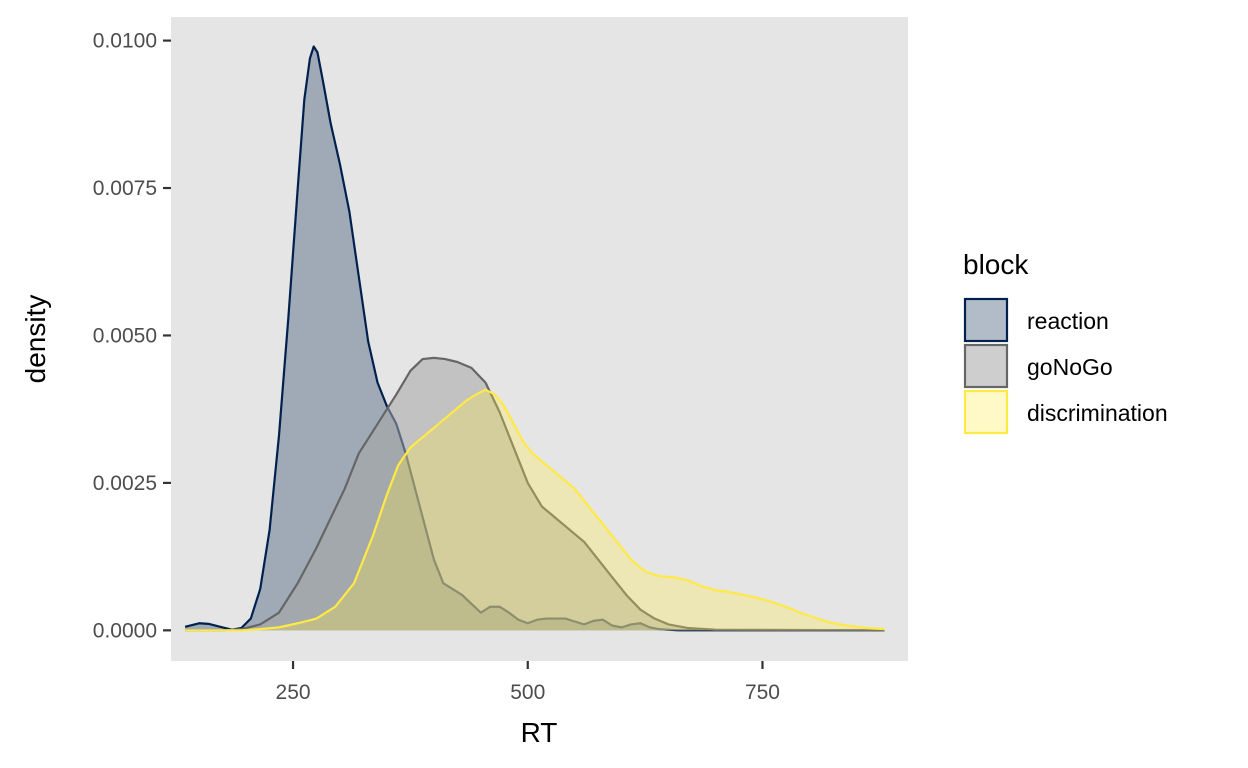 The image size is (1248, 768). Describe the element at coordinates (125, 41) in the screenshot. I see `y-tick-label: 0.0100` at that location.